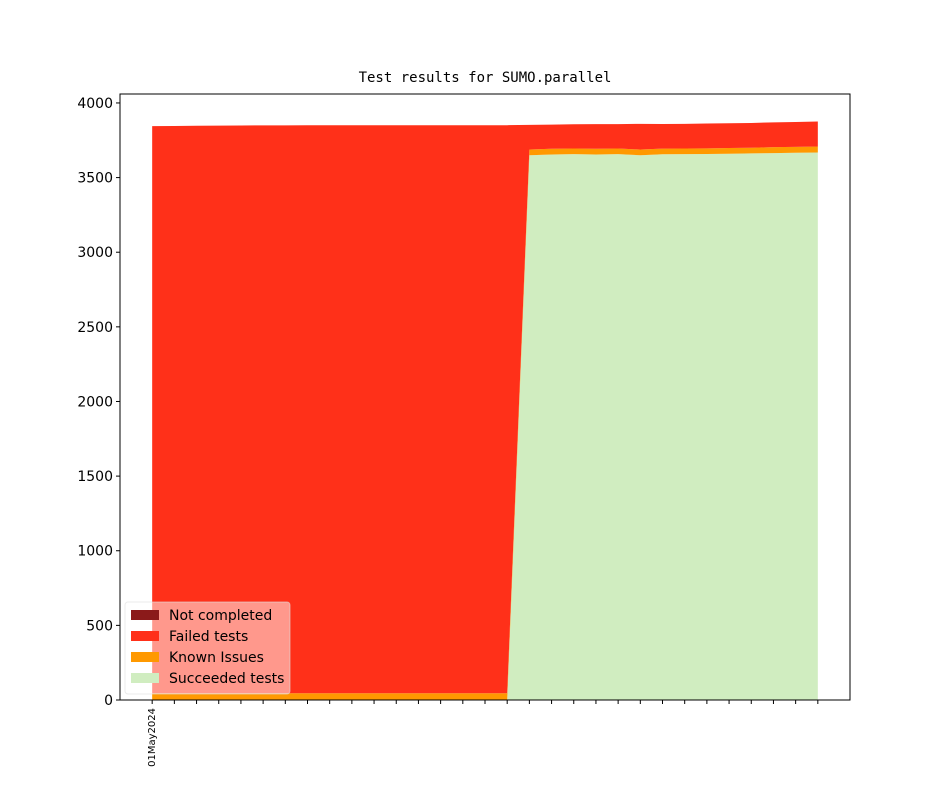 This screenshot has height=787, width=944. What do you see at coordinates (95, 328) in the screenshot?
I see `y-tick-label: 2500` at bounding box center [95, 328].